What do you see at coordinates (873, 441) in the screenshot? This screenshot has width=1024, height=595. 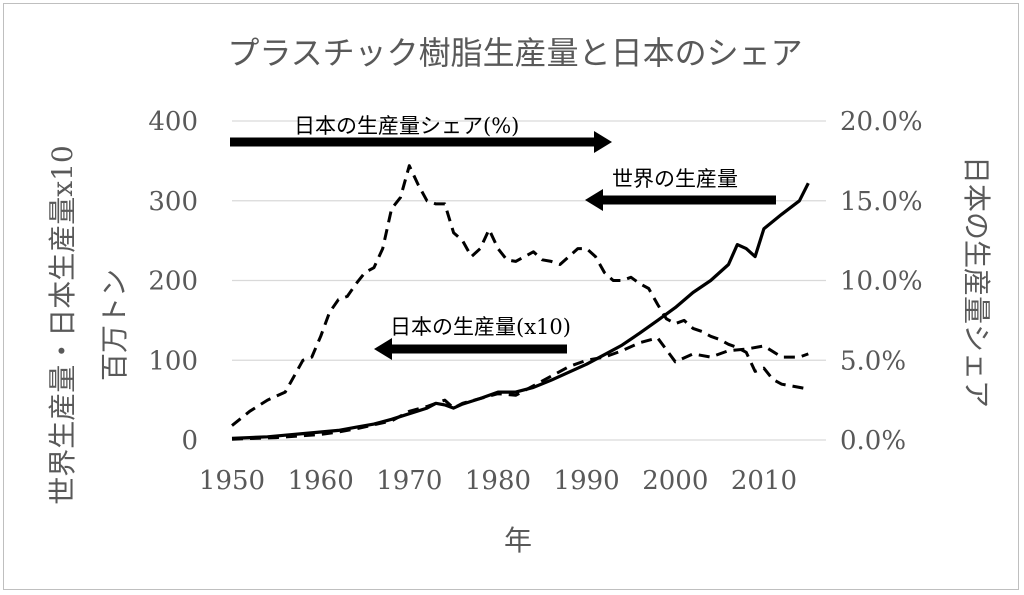 I see `y-right-tick-label: 0.0%` at bounding box center [873, 441].